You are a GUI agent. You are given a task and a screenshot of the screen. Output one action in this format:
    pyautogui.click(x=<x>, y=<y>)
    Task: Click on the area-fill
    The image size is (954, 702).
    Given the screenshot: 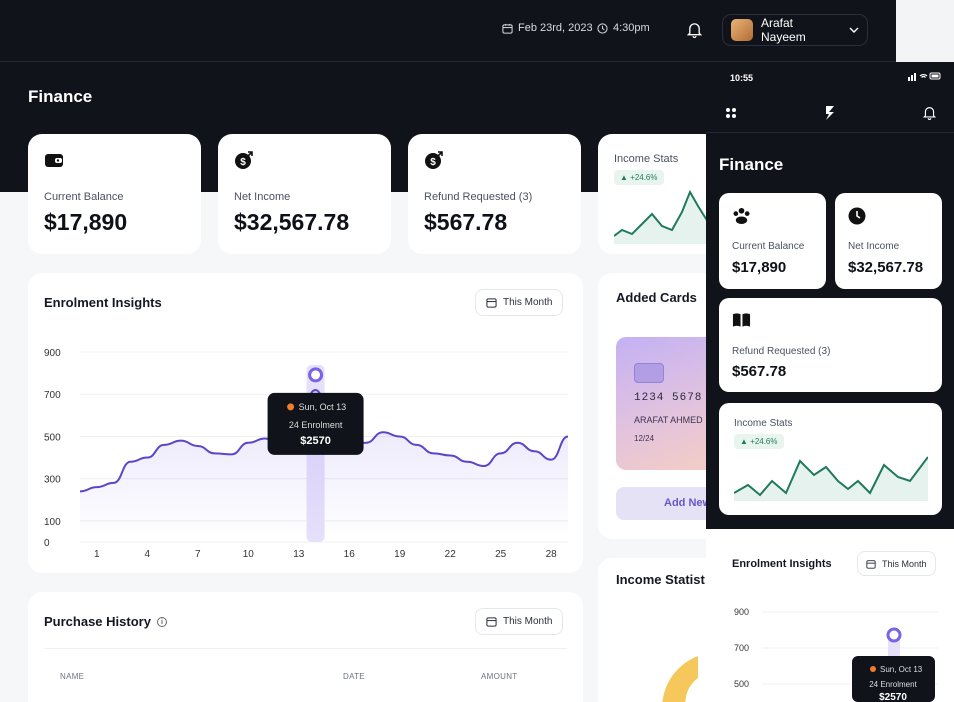 What is the action you would take?
    pyautogui.click(x=324, y=466)
    